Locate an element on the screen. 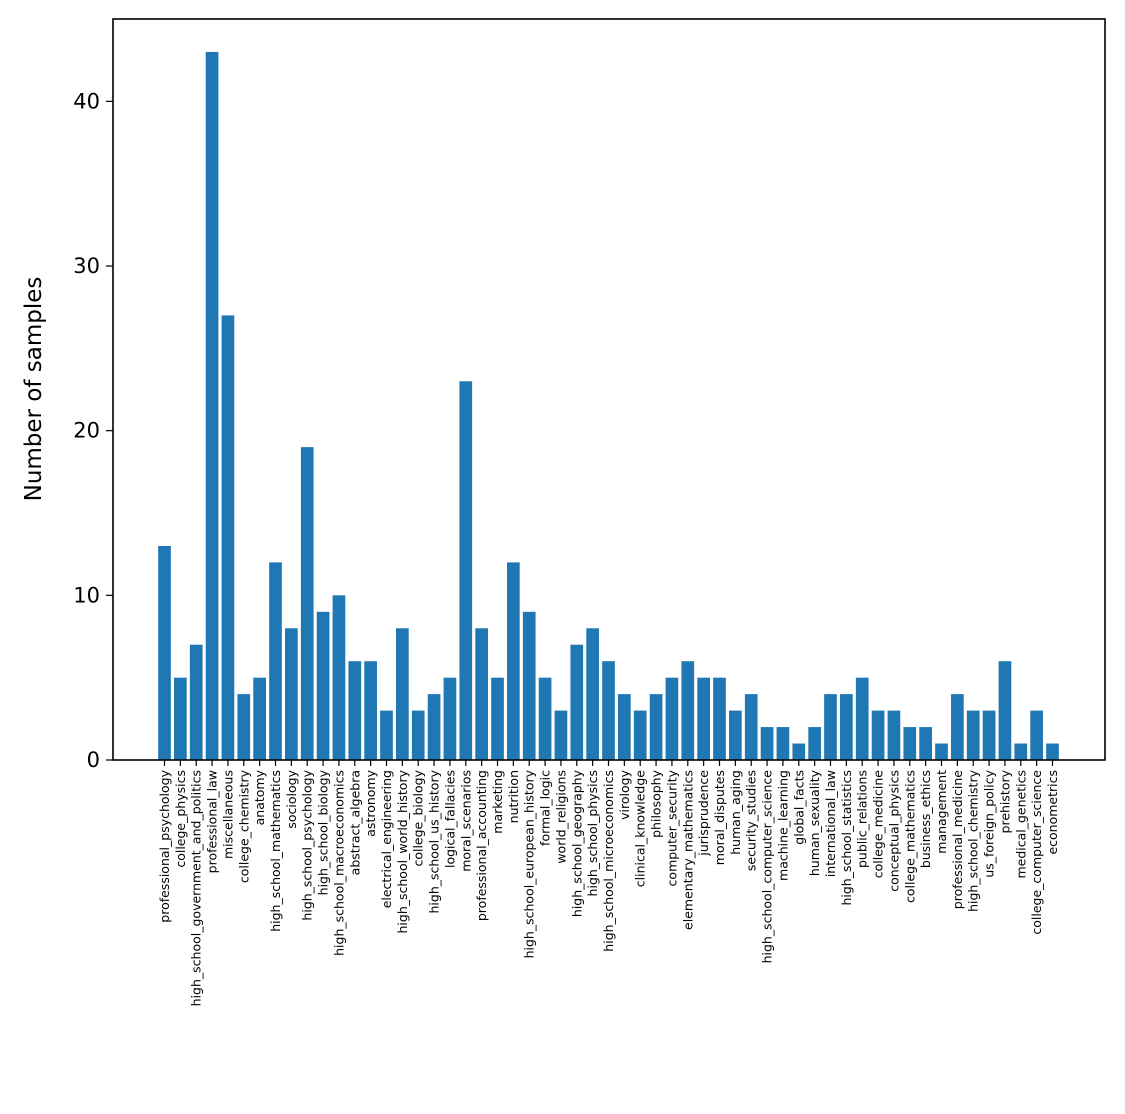 This screenshot has height=1114, width=1125. bar-machine_learning is located at coordinates (783, 743).